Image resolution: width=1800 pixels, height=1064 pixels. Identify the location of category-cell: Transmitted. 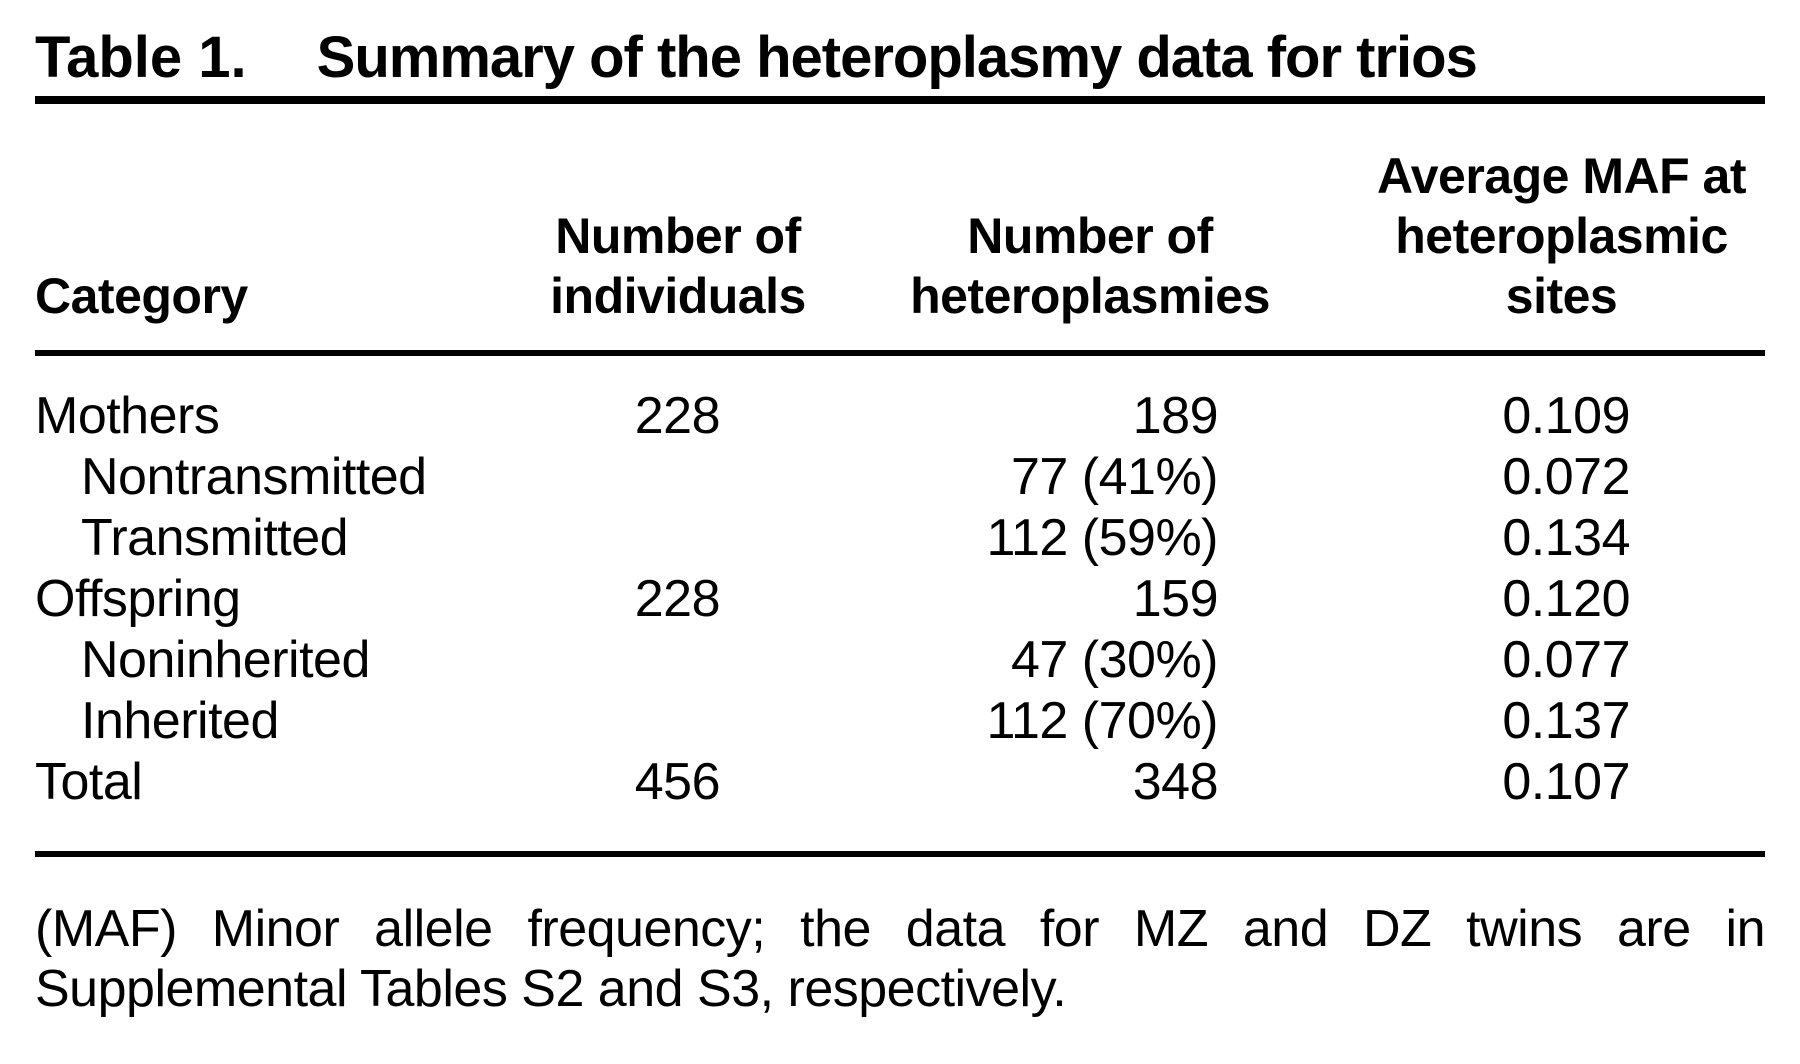
(215, 538).